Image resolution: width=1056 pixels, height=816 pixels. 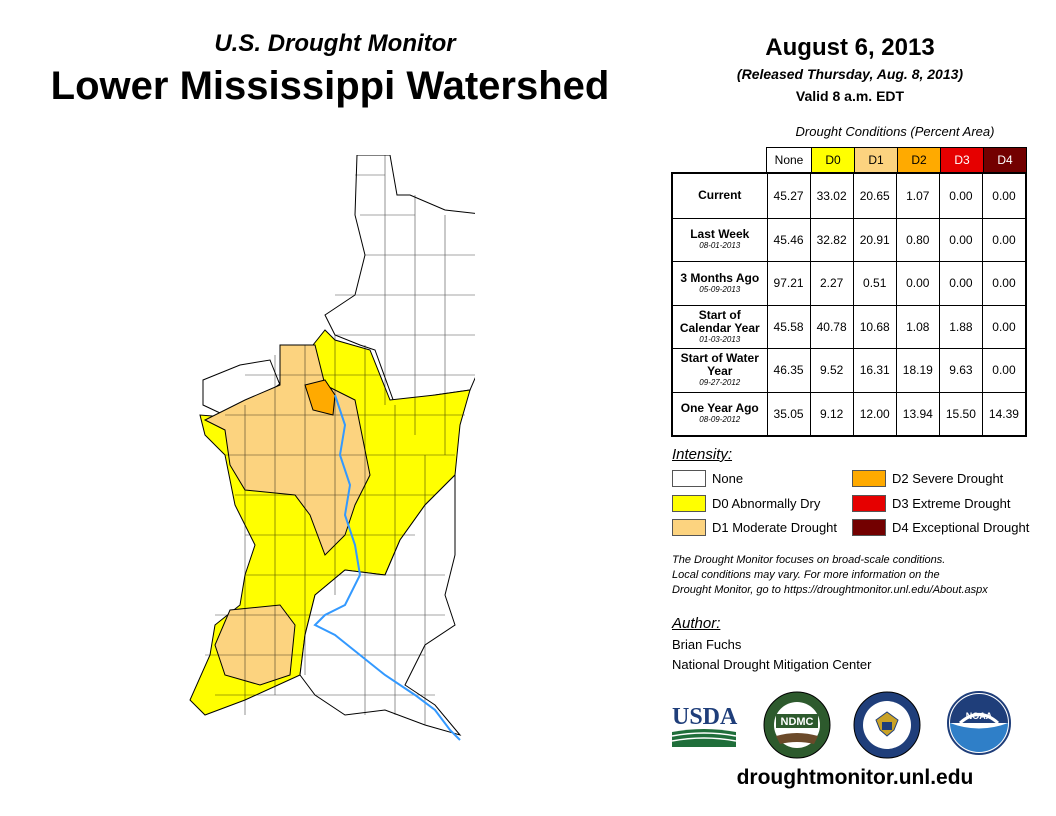 What do you see at coordinates (961, 527) in the screenshot?
I see `legend-label: D4 Exceptional Drought` at bounding box center [961, 527].